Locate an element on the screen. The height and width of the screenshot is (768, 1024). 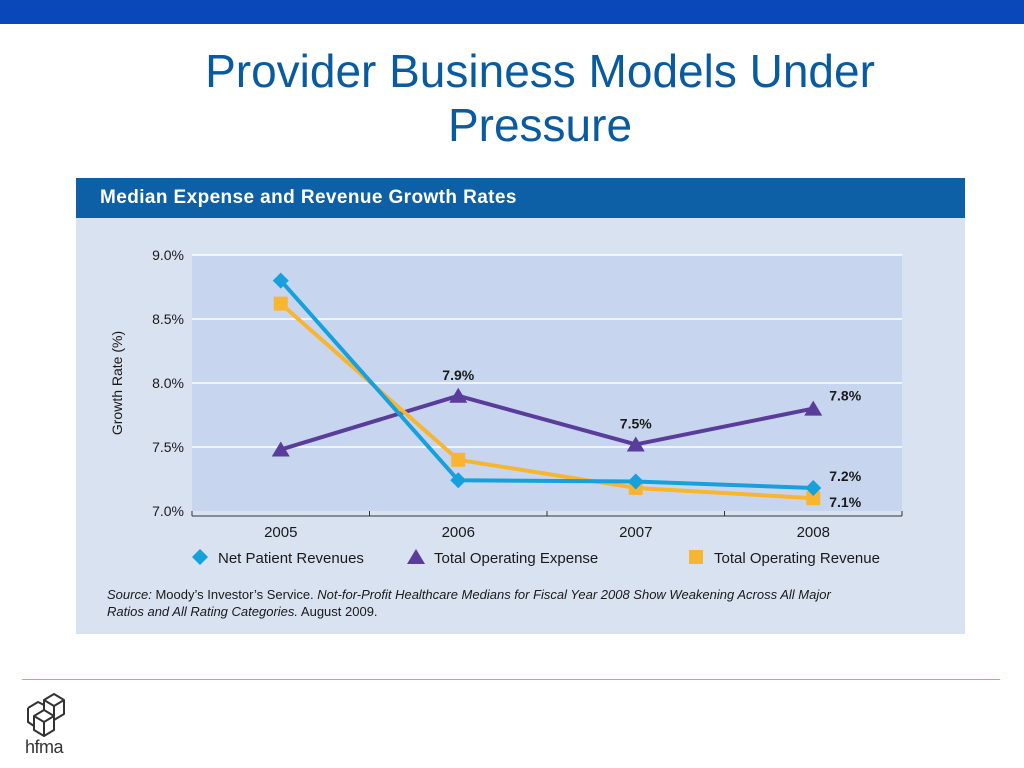
y-axis-label: Growth Rate (%) is located at coordinates (117, 383).